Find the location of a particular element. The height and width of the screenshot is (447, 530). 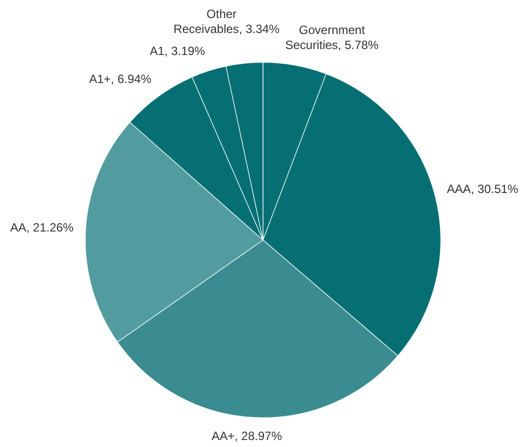

slice-label: A1, 3.19% is located at coordinates (178, 52).